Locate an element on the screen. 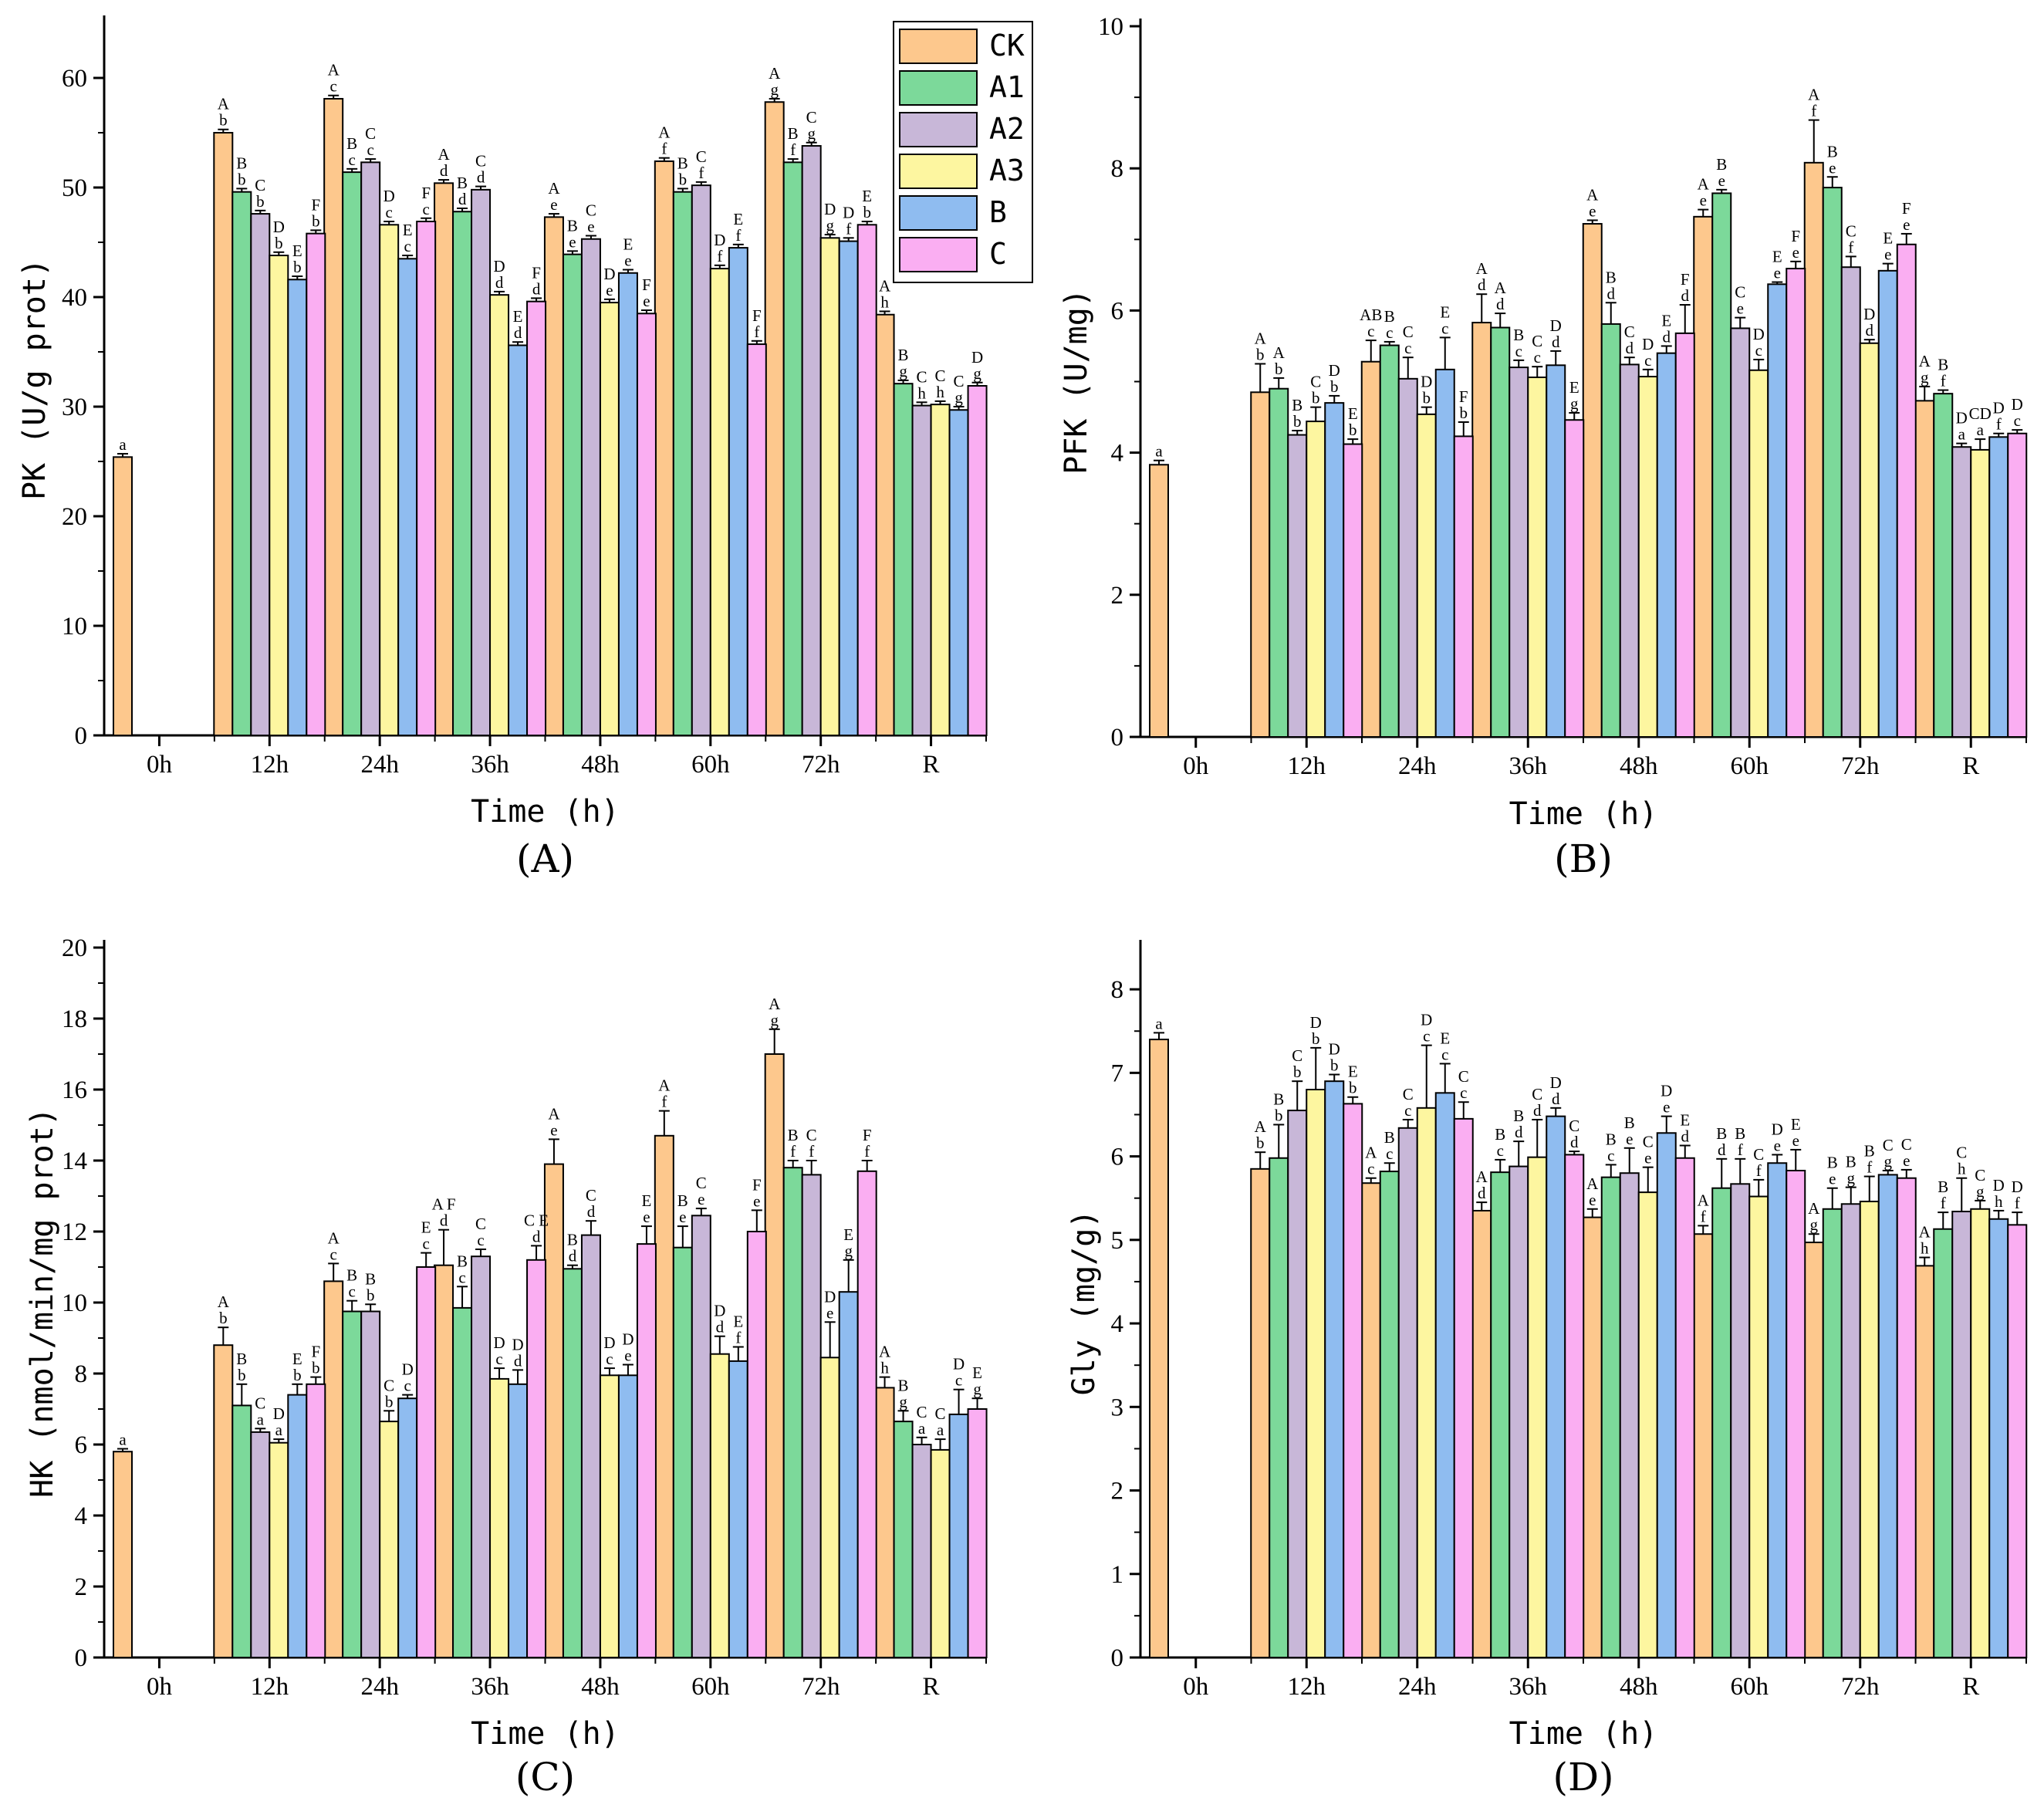 The image size is (2044, 1818). y-tick-label: 40 is located at coordinates (74, 298).